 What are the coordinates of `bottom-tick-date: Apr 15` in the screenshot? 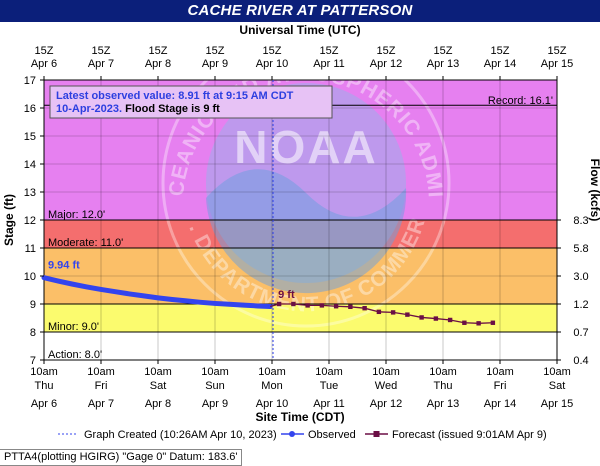 It's located at (557, 404).